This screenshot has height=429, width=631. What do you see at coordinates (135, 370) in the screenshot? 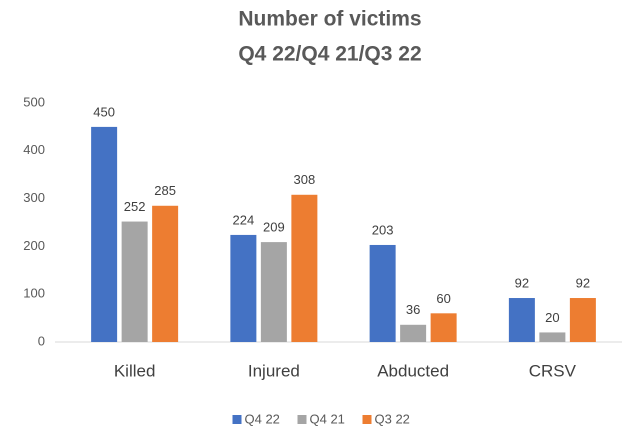
I see `x-tick-label: Killed` at bounding box center [135, 370].